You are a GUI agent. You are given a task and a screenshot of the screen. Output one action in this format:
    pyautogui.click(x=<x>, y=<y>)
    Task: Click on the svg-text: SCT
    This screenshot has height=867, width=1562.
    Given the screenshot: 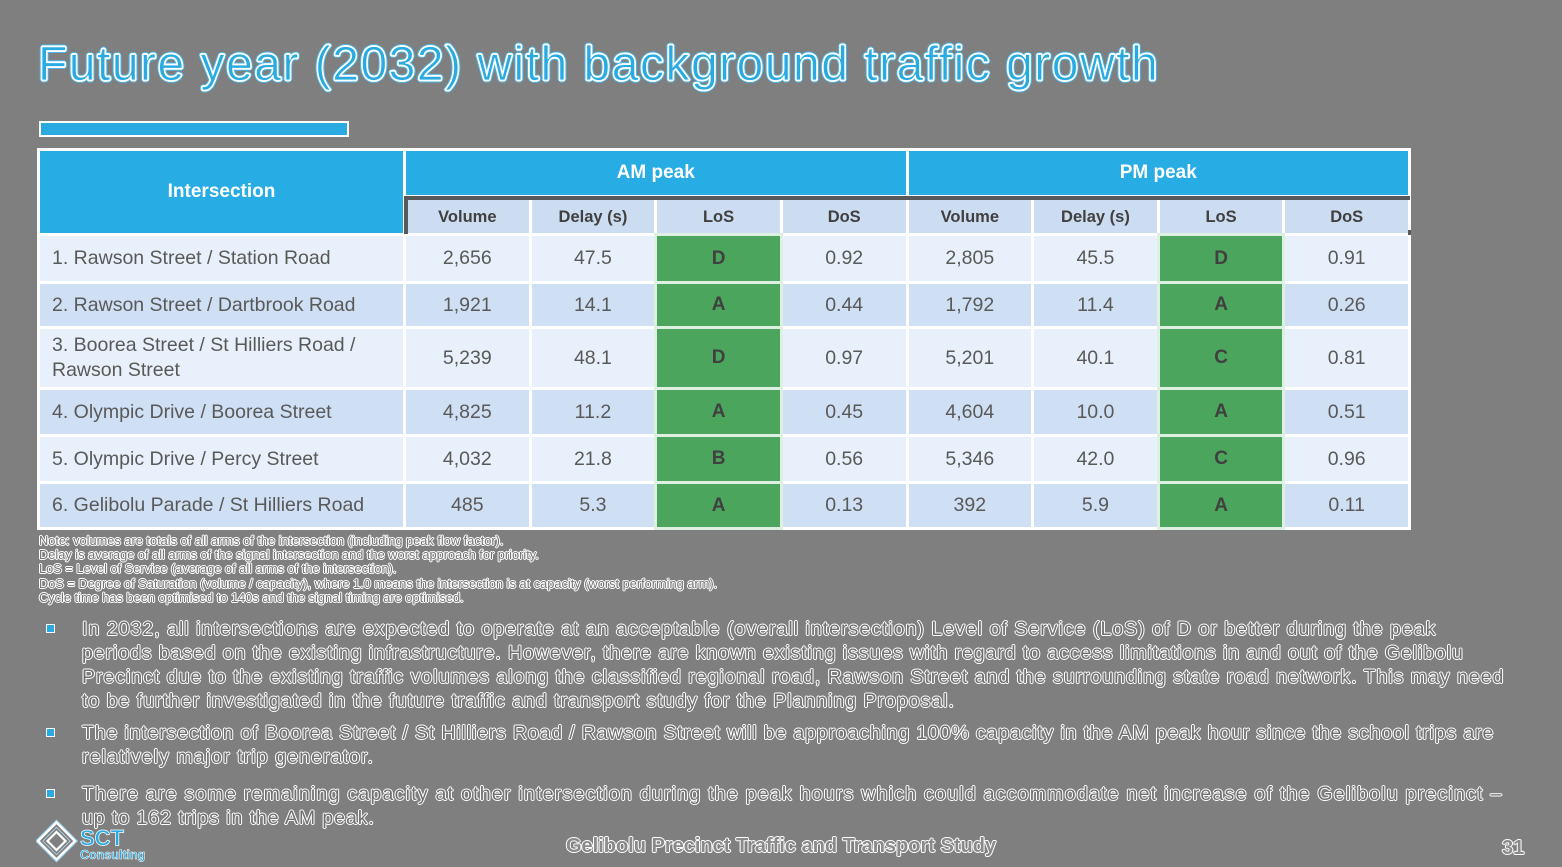 What is the action you would take?
    pyautogui.click(x=102, y=838)
    